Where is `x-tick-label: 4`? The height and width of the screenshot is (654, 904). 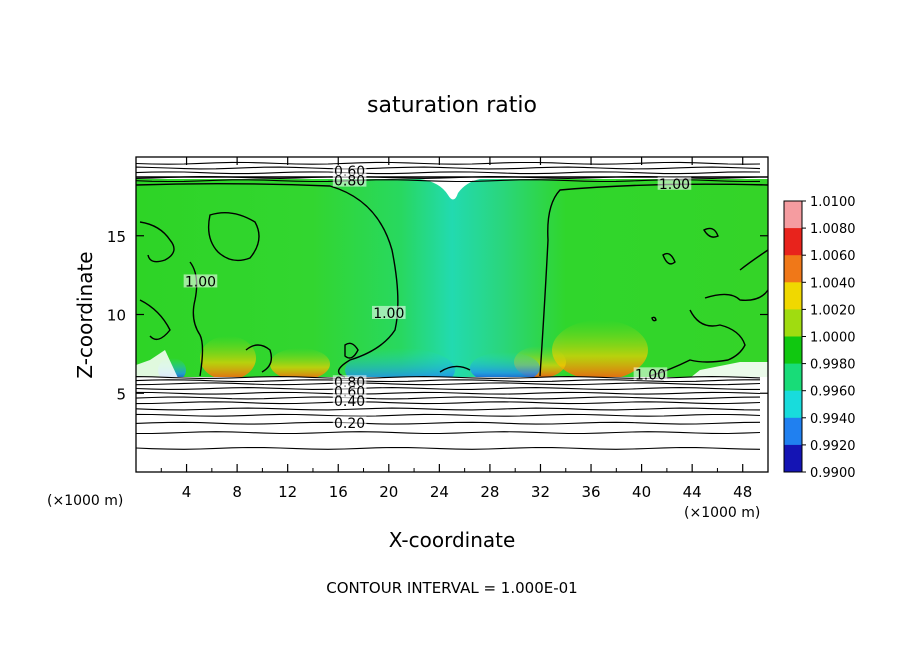
x-tick-label: 4 is located at coordinates (187, 492).